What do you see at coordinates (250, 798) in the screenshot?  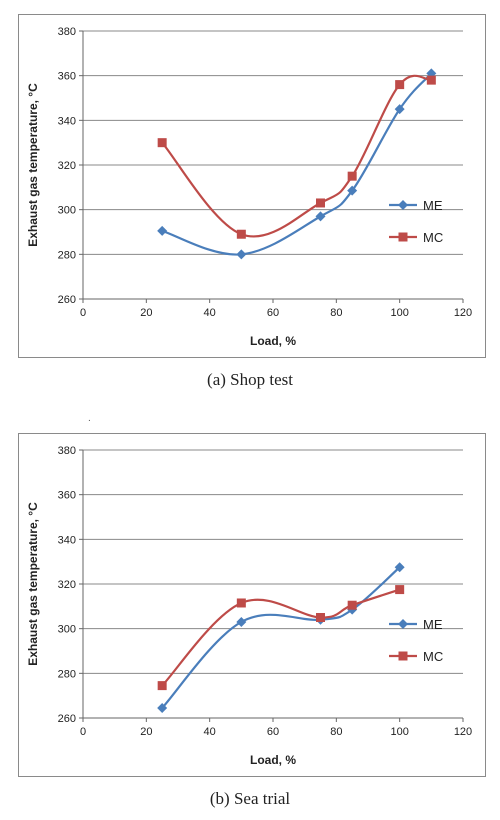 I see `caption-sea-trial: (b) Sea trial` at bounding box center [250, 798].